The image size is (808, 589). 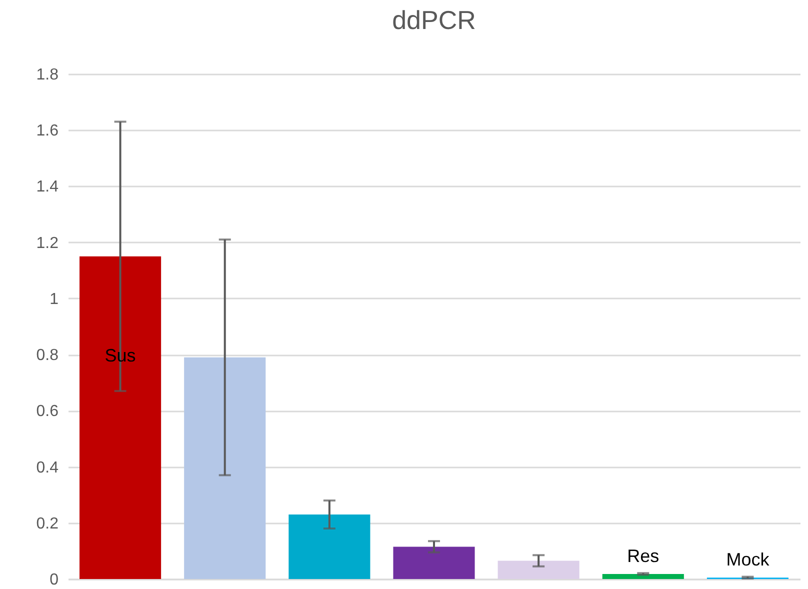 What do you see at coordinates (120, 355) in the screenshot?
I see `x-tick-label: Sus` at bounding box center [120, 355].